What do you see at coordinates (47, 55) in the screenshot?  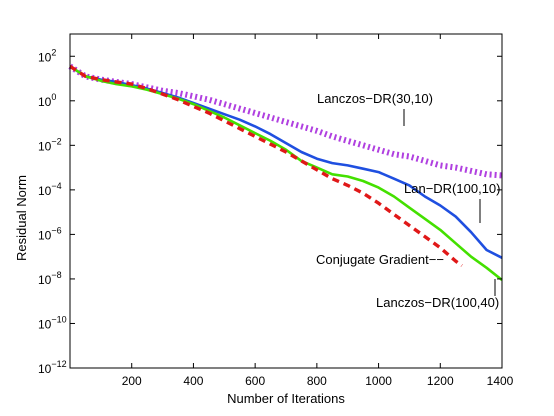 I see `y-tick-label: 10²` at bounding box center [47, 55].